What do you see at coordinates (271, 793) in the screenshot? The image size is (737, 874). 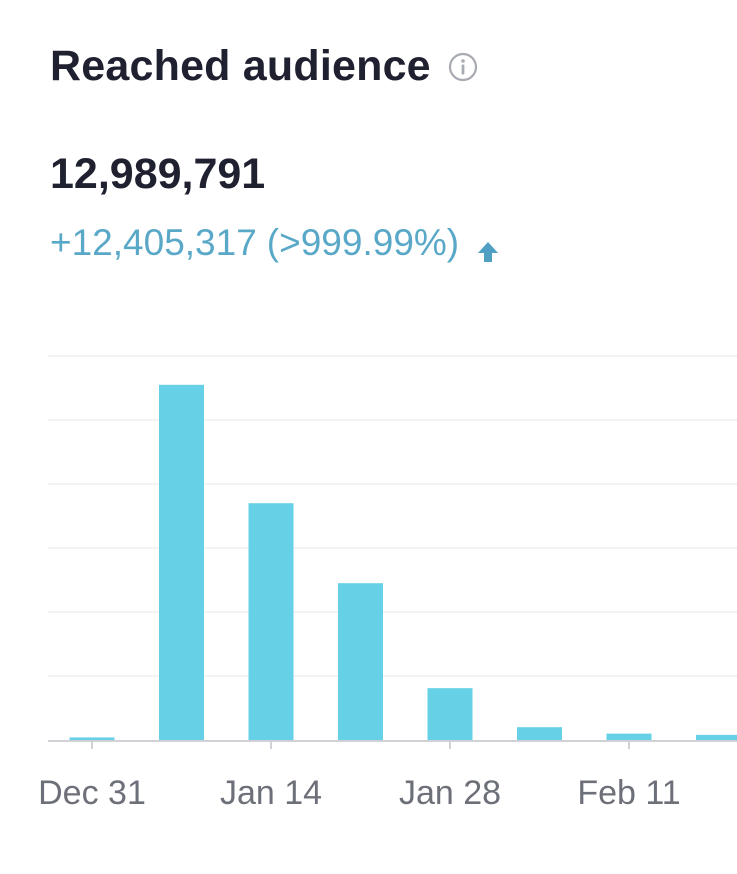 I see `x-tick-label: Jan 14` at bounding box center [271, 793].